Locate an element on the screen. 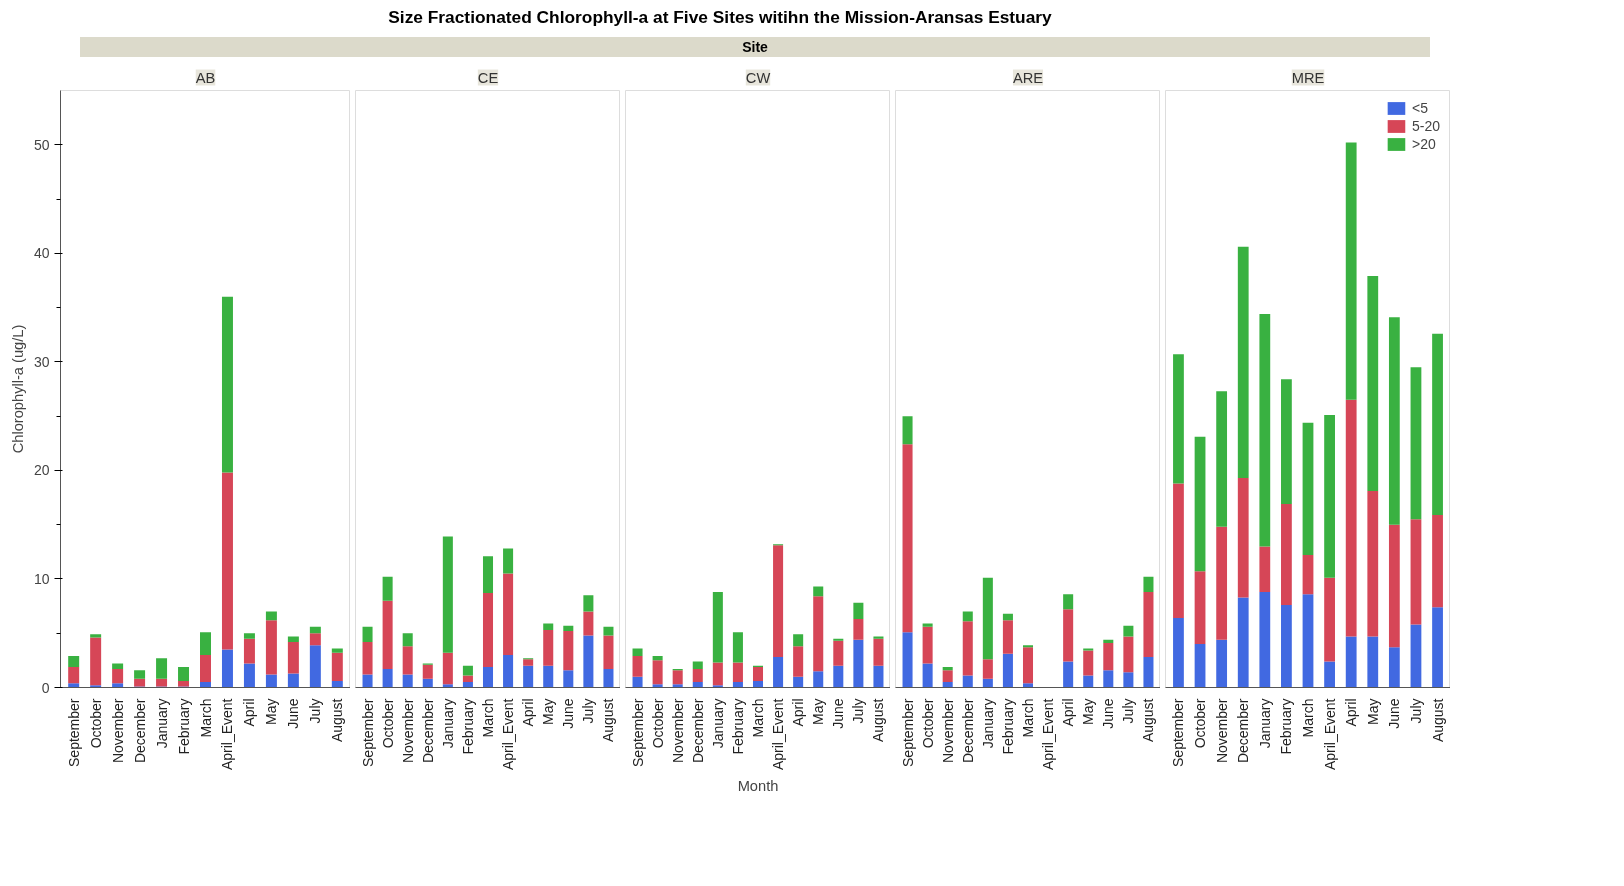  y-tick-label: 0 is located at coordinates (45, 687).